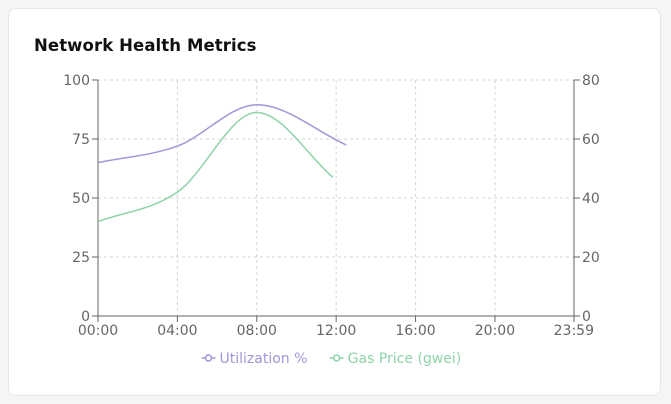 The height and width of the screenshot is (404, 671). I want to click on x-tick-label: 23:59, so click(574, 331).